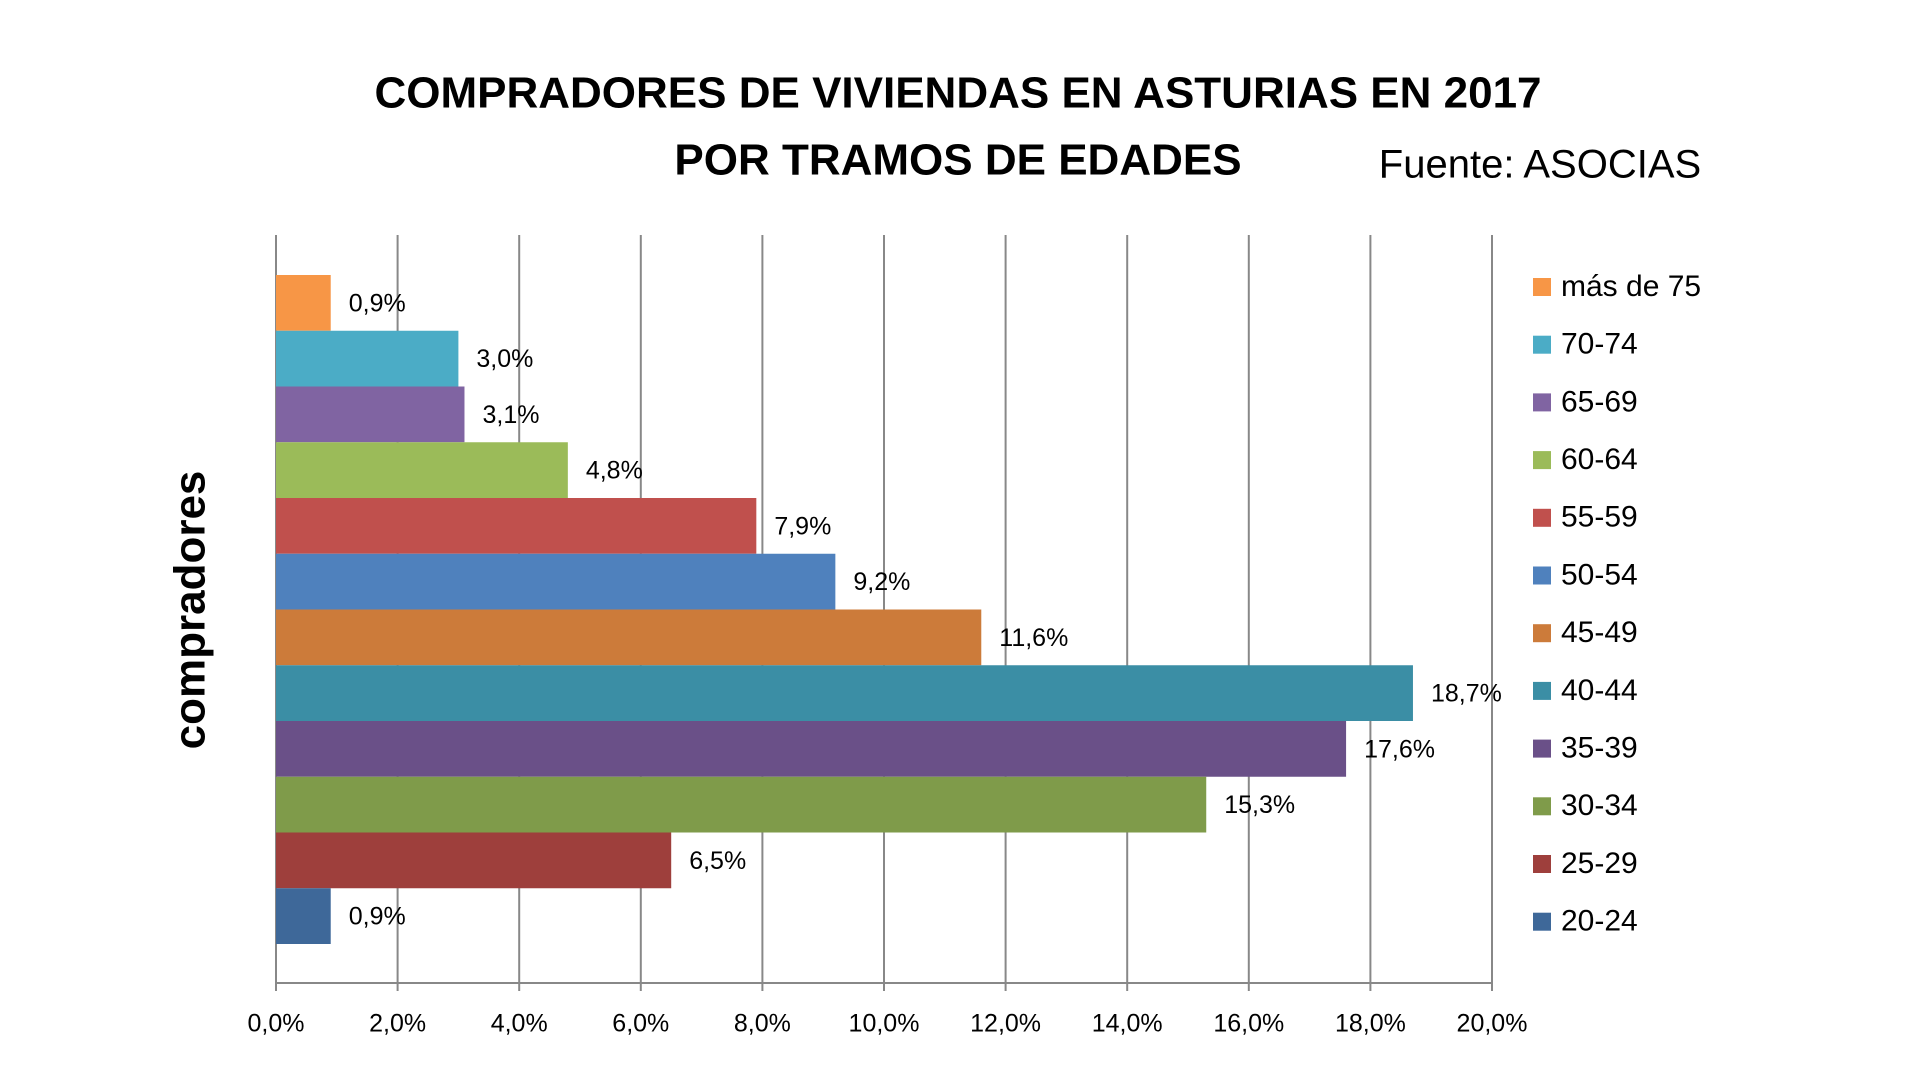 This screenshot has height=1080, width=1920. What do you see at coordinates (884, 1024) in the screenshot?
I see `x-tick-label: 10,0%` at bounding box center [884, 1024].